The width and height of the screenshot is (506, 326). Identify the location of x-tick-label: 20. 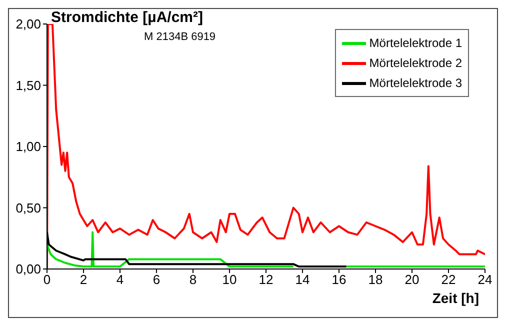
(412, 280).